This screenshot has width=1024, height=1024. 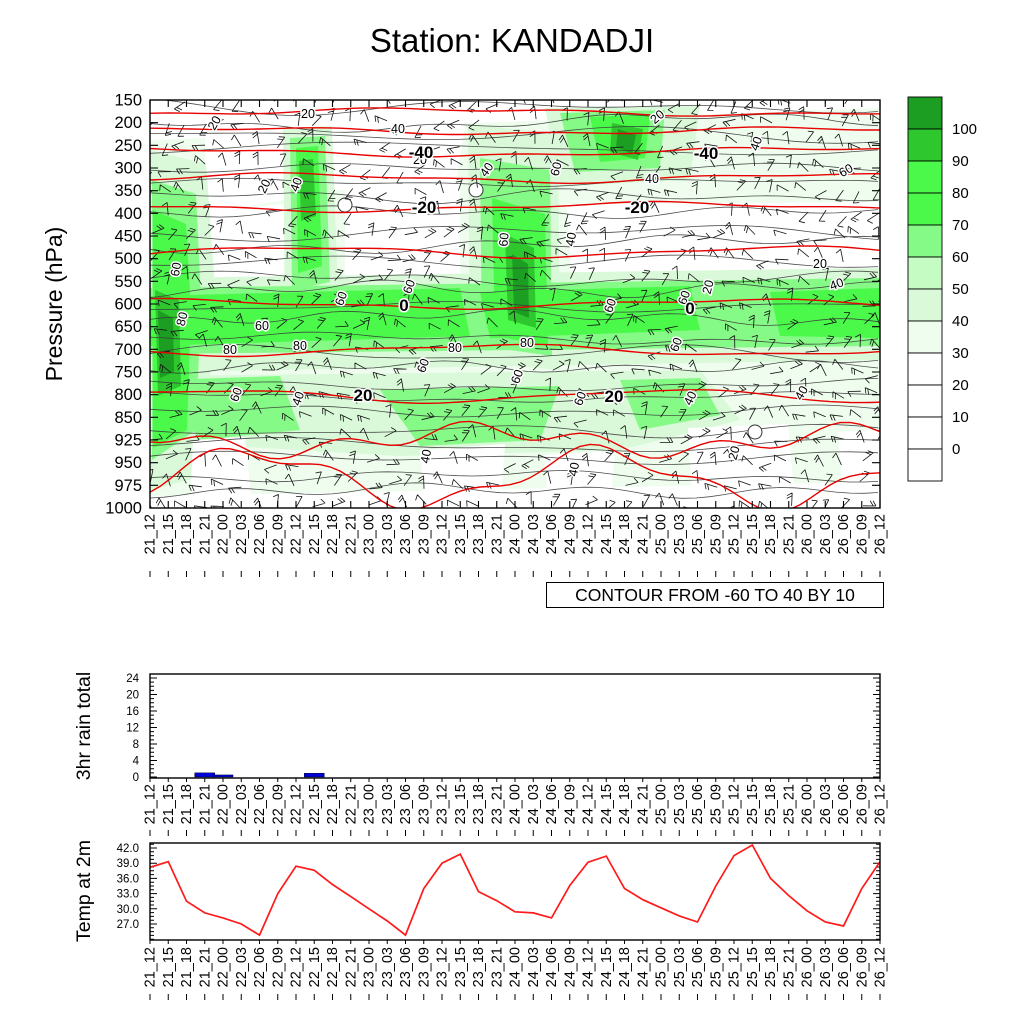 I want to click on pressure-tick-label: 800, so click(x=128, y=395).